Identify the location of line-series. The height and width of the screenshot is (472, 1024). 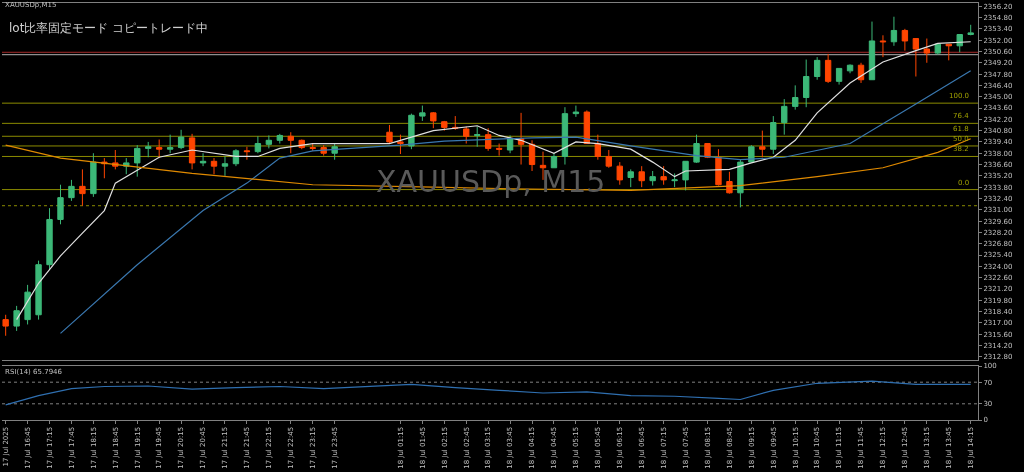
(488, 393).